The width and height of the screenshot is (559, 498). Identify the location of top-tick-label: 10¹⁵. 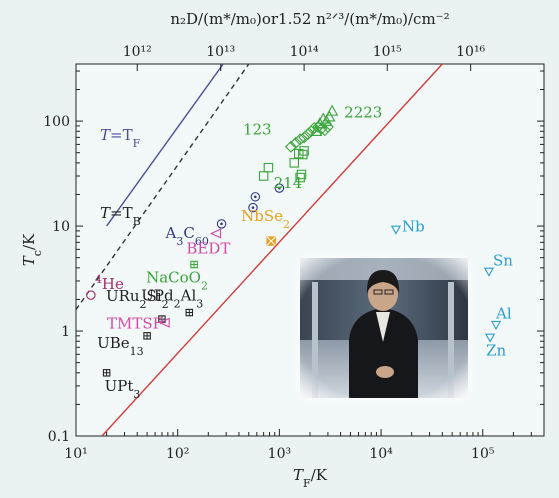
(387, 52).